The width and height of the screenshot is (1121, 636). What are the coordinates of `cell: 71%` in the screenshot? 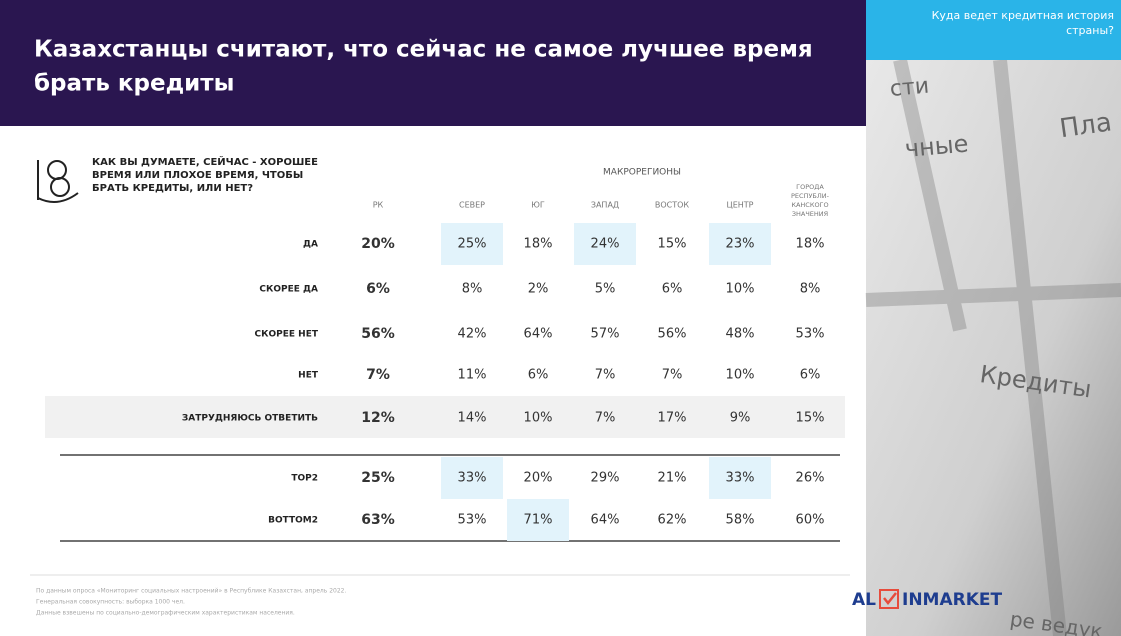 It's located at (538, 520).